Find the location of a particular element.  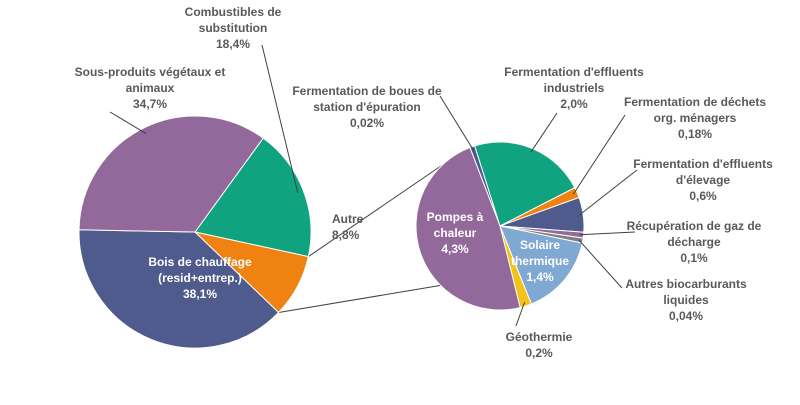

connector-lines is located at coordinates (371, 231).